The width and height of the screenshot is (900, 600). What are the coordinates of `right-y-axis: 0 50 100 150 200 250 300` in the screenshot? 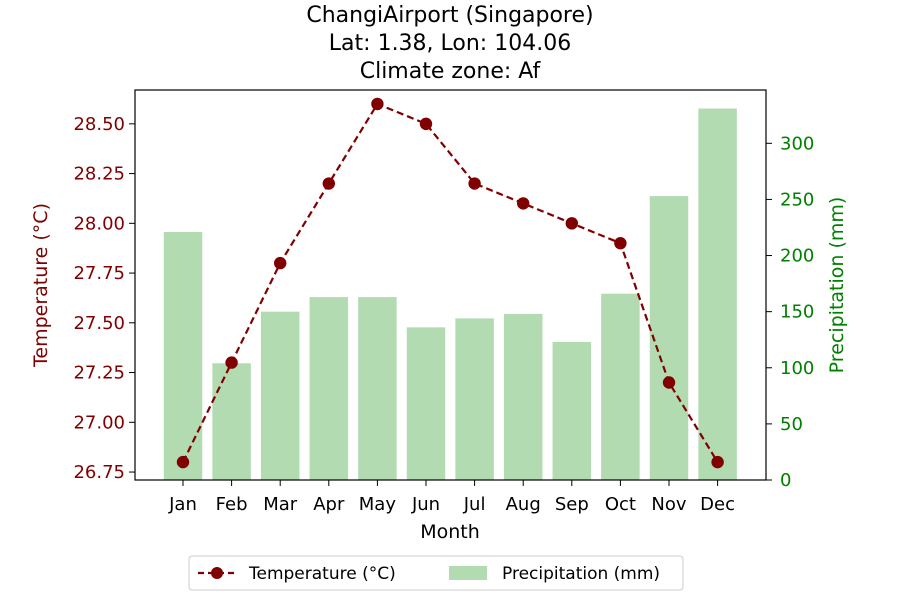 It's located at (790, 312).